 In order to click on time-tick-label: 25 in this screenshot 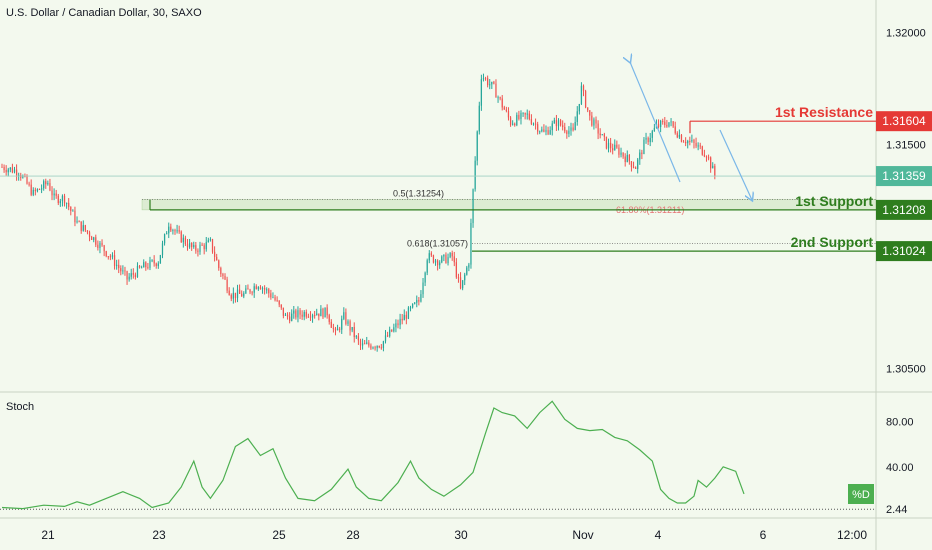, I will do `click(279, 535)`.